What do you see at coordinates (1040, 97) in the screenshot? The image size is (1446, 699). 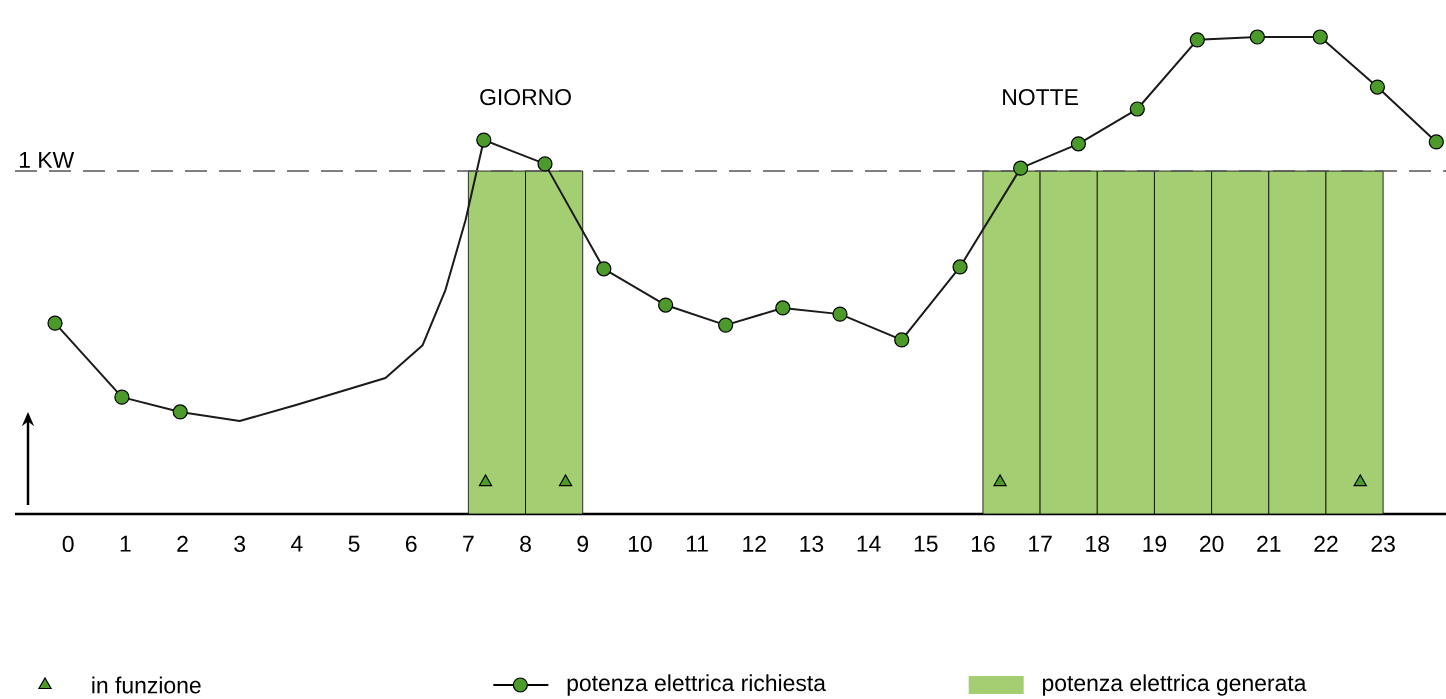 I see `annotation: NOTTE` at bounding box center [1040, 97].